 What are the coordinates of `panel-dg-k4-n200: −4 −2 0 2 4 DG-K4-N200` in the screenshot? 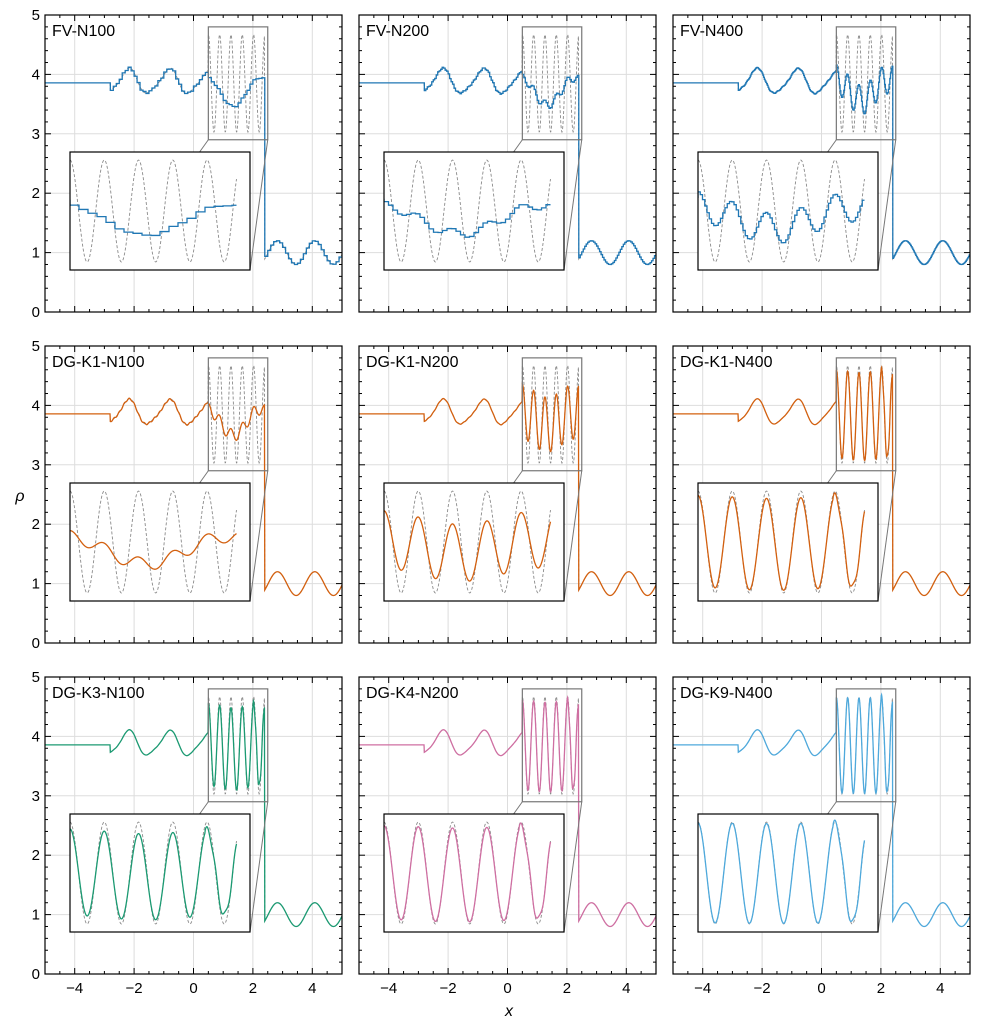 It's located at (507, 836).